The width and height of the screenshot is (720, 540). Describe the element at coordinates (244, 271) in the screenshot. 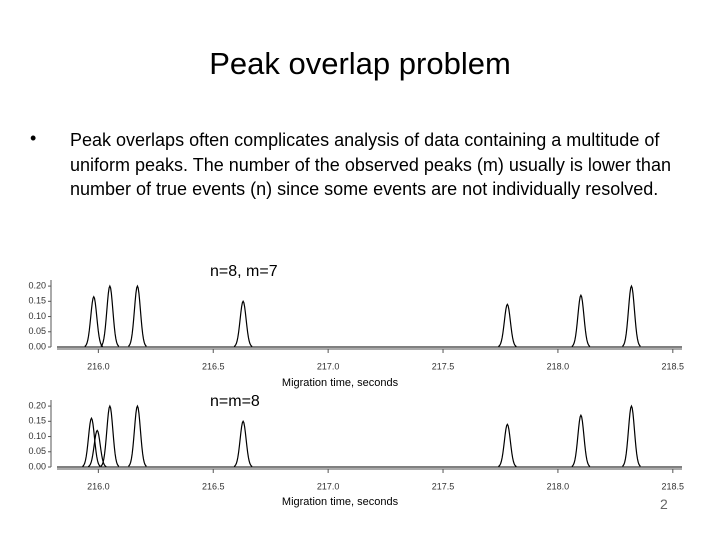

I see `annotation: n=8, m=7` at that location.